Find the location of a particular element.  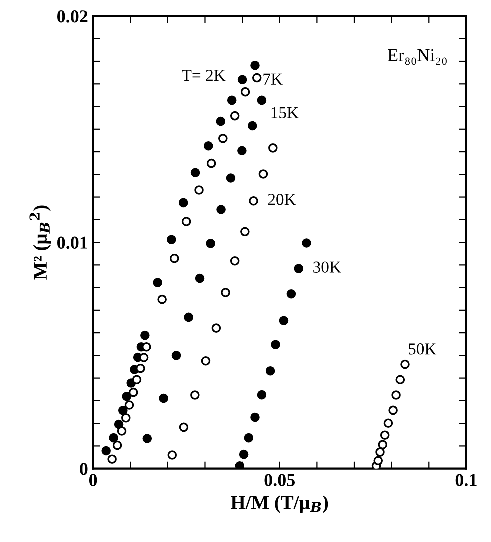

series-label: 15K is located at coordinates (285, 112).